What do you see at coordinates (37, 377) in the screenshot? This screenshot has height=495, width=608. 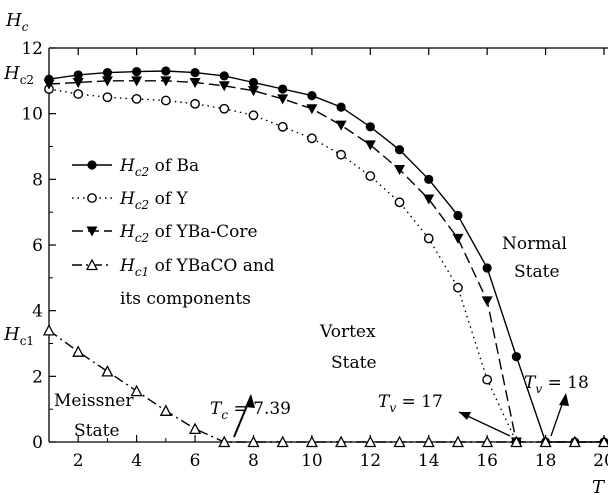 I see `y-tick-label: 2` at bounding box center [37, 377].